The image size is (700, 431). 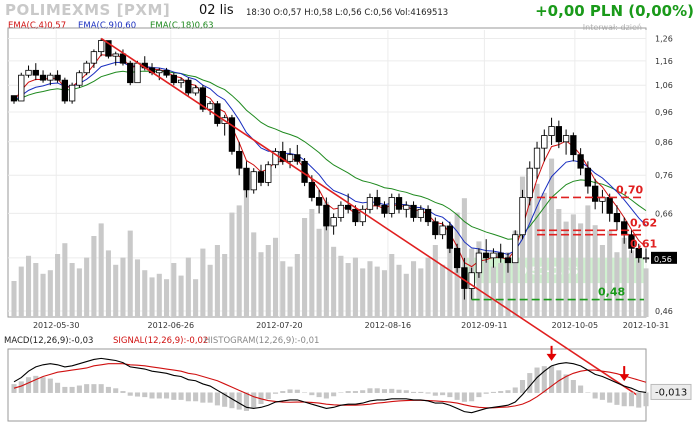 I want to click on y-tick-label: 0,96, so click(x=664, y=112).